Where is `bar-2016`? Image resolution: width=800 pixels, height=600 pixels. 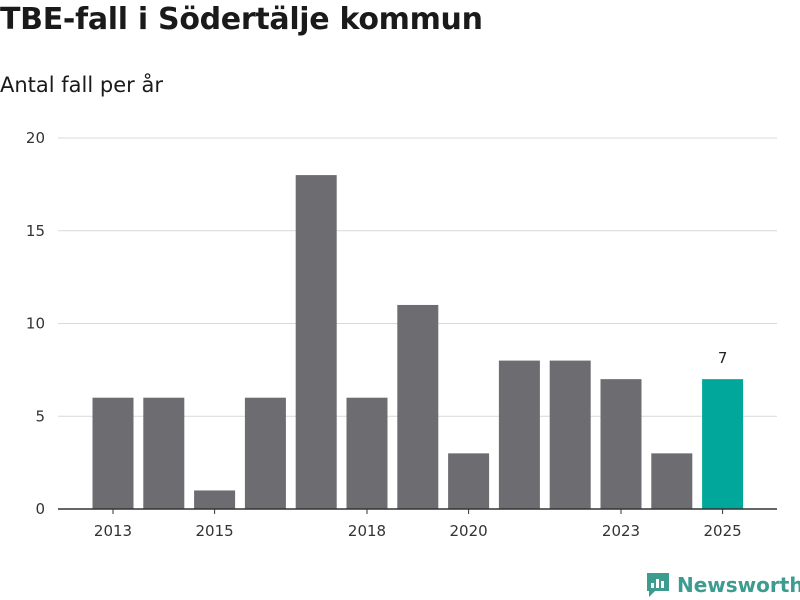 bar-2016 is located at coordinates (265, 453).